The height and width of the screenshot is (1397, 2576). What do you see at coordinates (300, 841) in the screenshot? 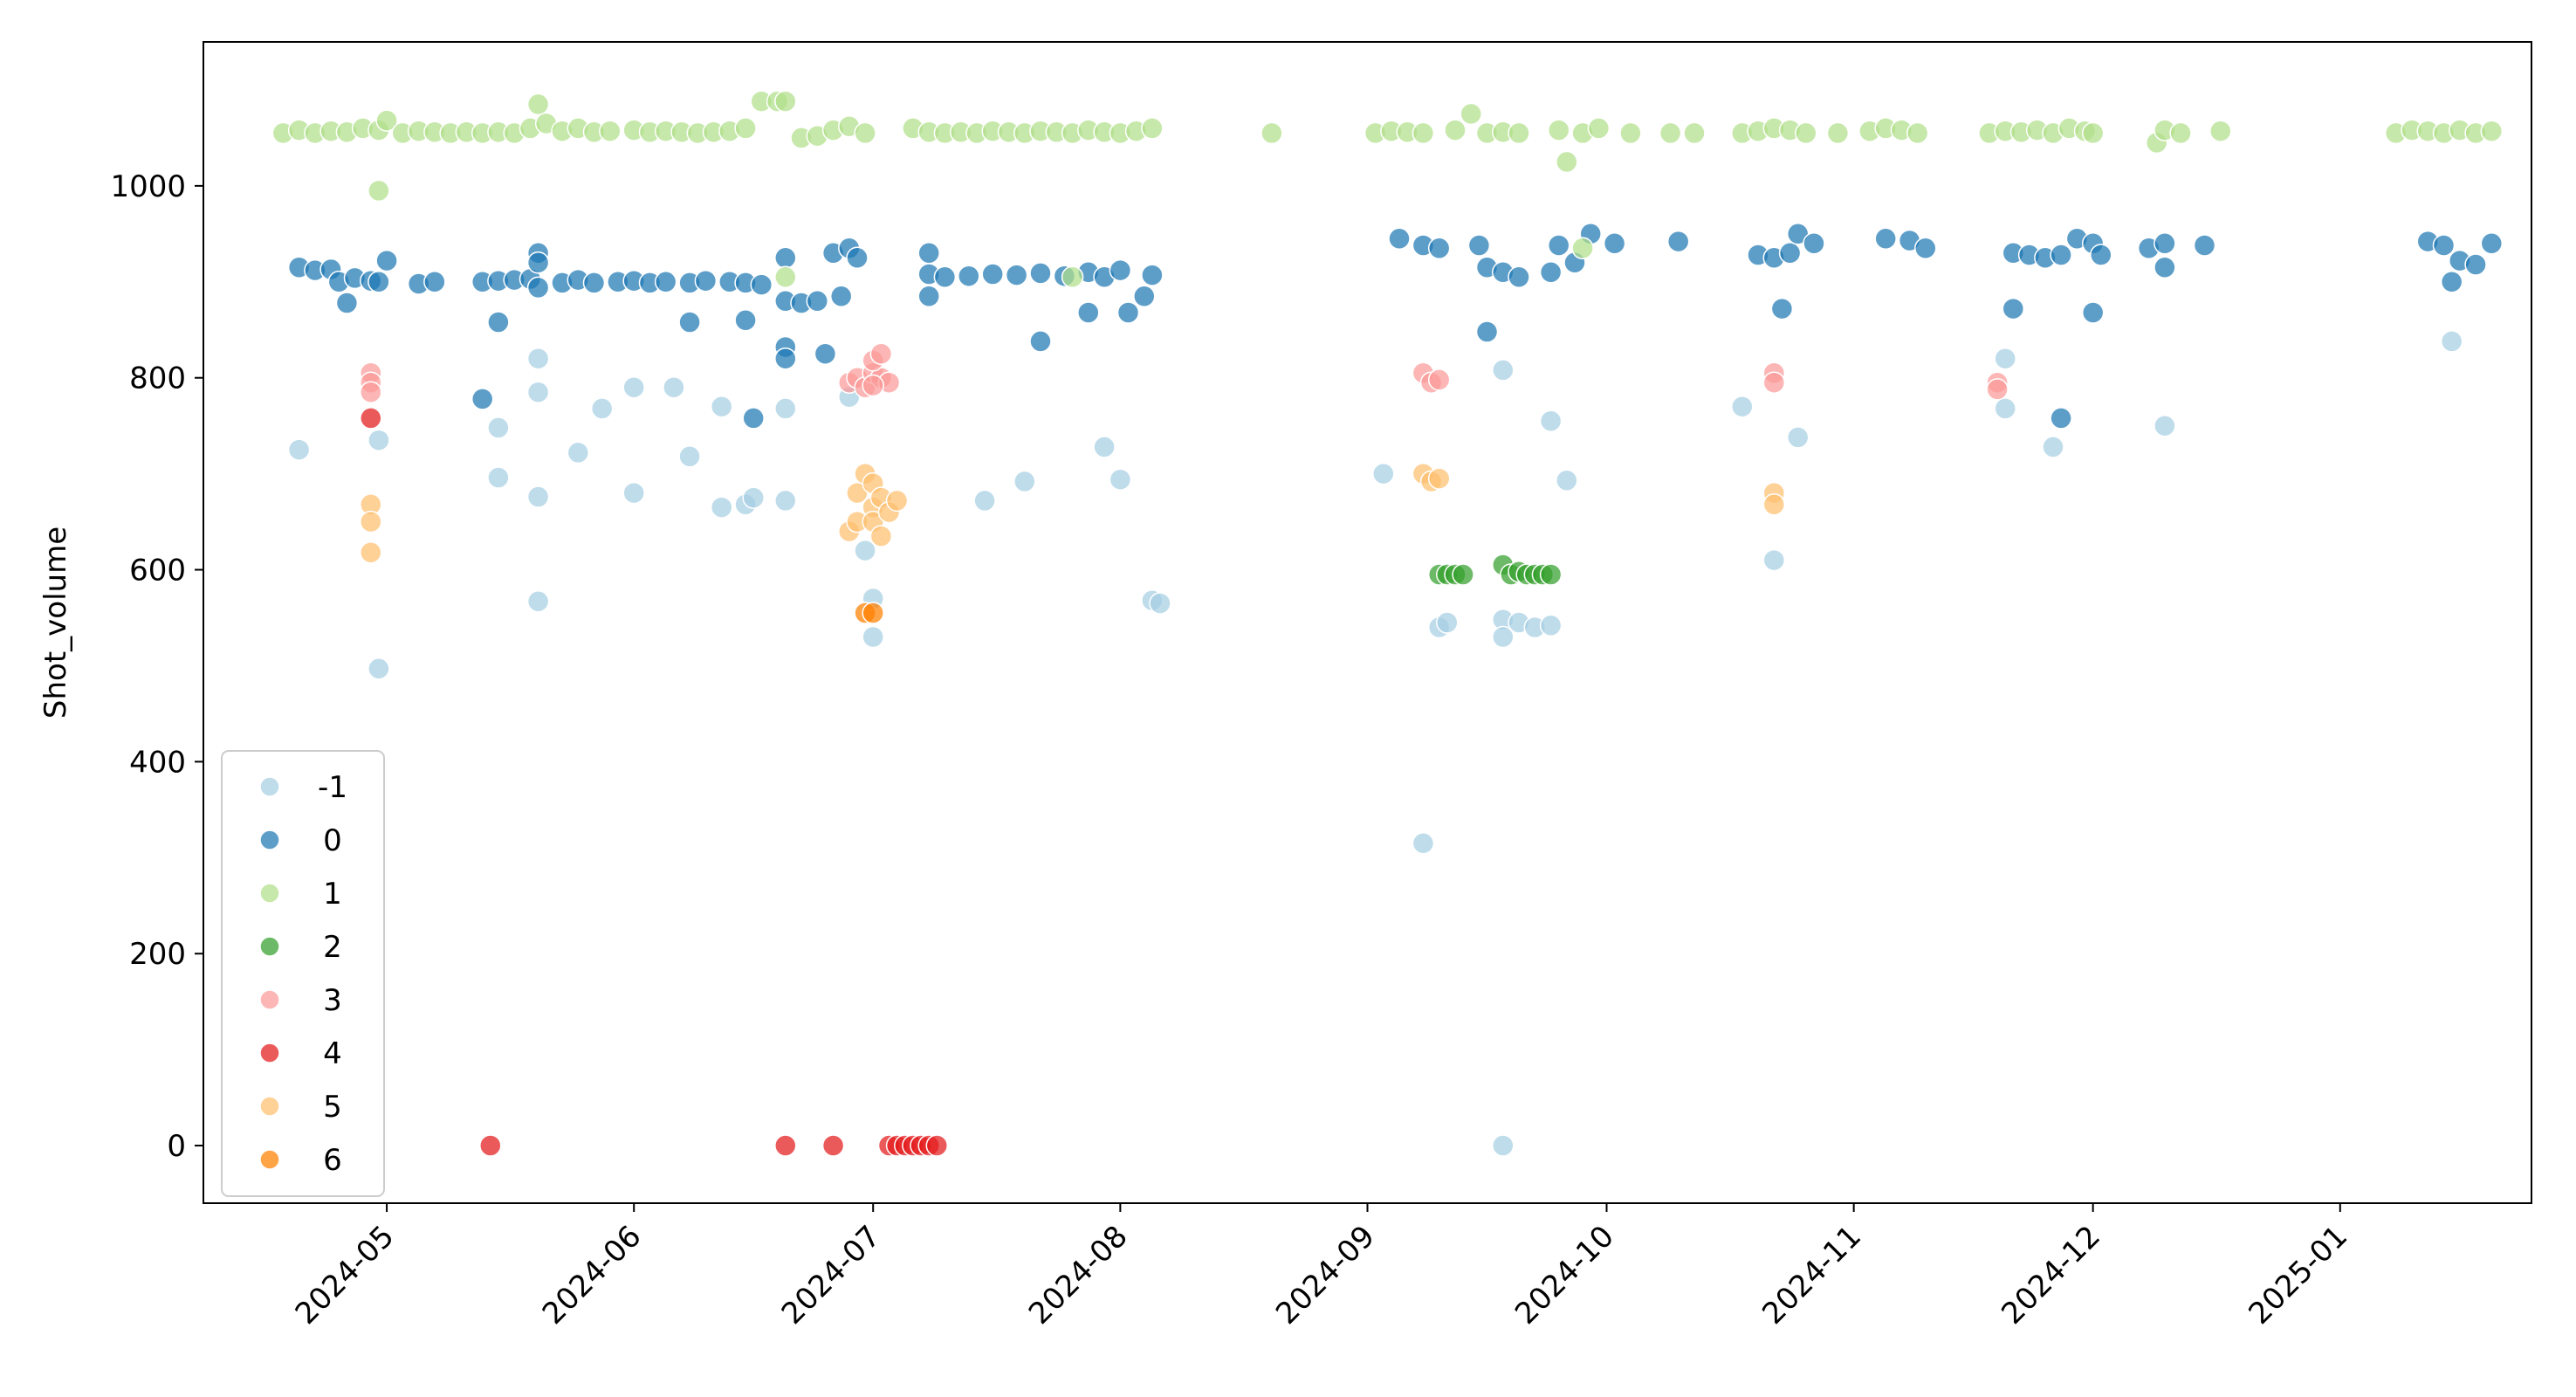
I see `legend-item-0: 0` at bounding box center [300, 841].